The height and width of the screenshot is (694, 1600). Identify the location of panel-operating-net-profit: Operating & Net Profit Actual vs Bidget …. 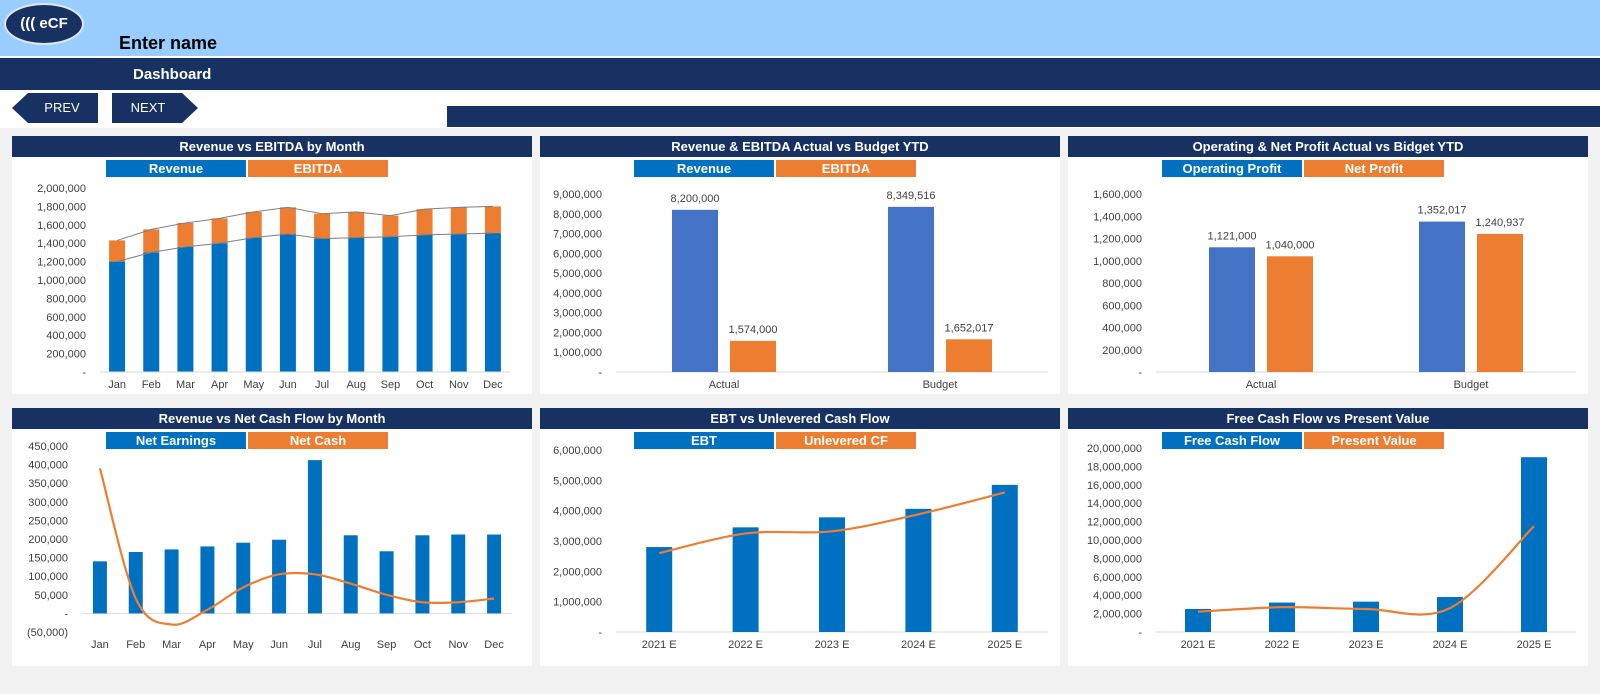
(1328, 265).